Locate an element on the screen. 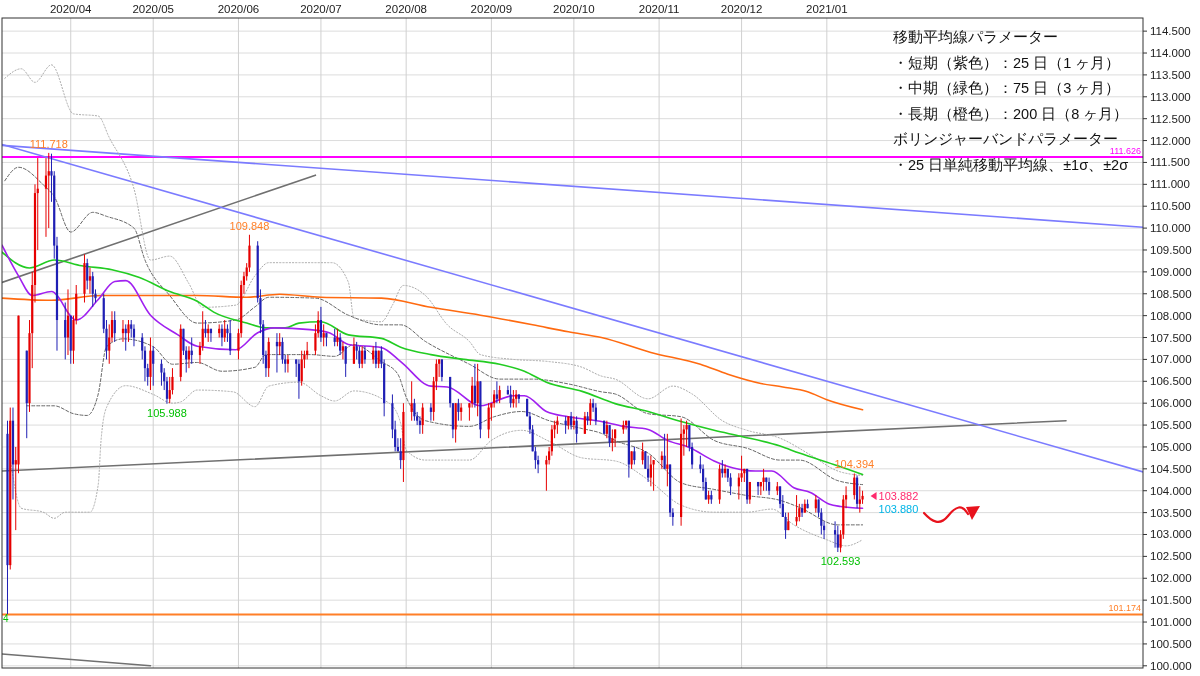 This screenshot has width=1200, height=676. y-tick-label: 106.000 is located at coordinates (1171, 403).